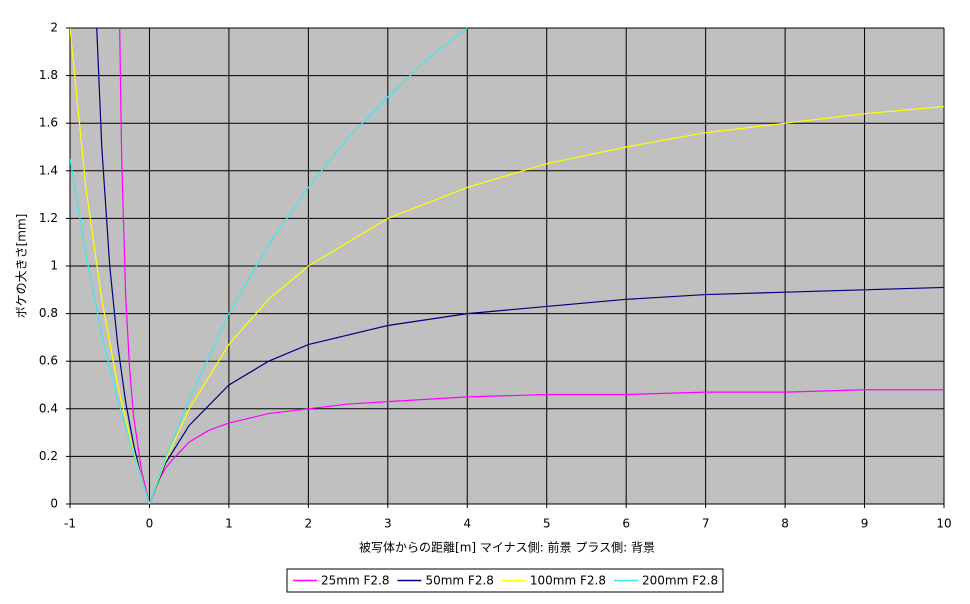 The image size is (970, 604). Describe the element at coordinates (785, 524) in the screenshot. I see `x-tick-label: 8` at that location.